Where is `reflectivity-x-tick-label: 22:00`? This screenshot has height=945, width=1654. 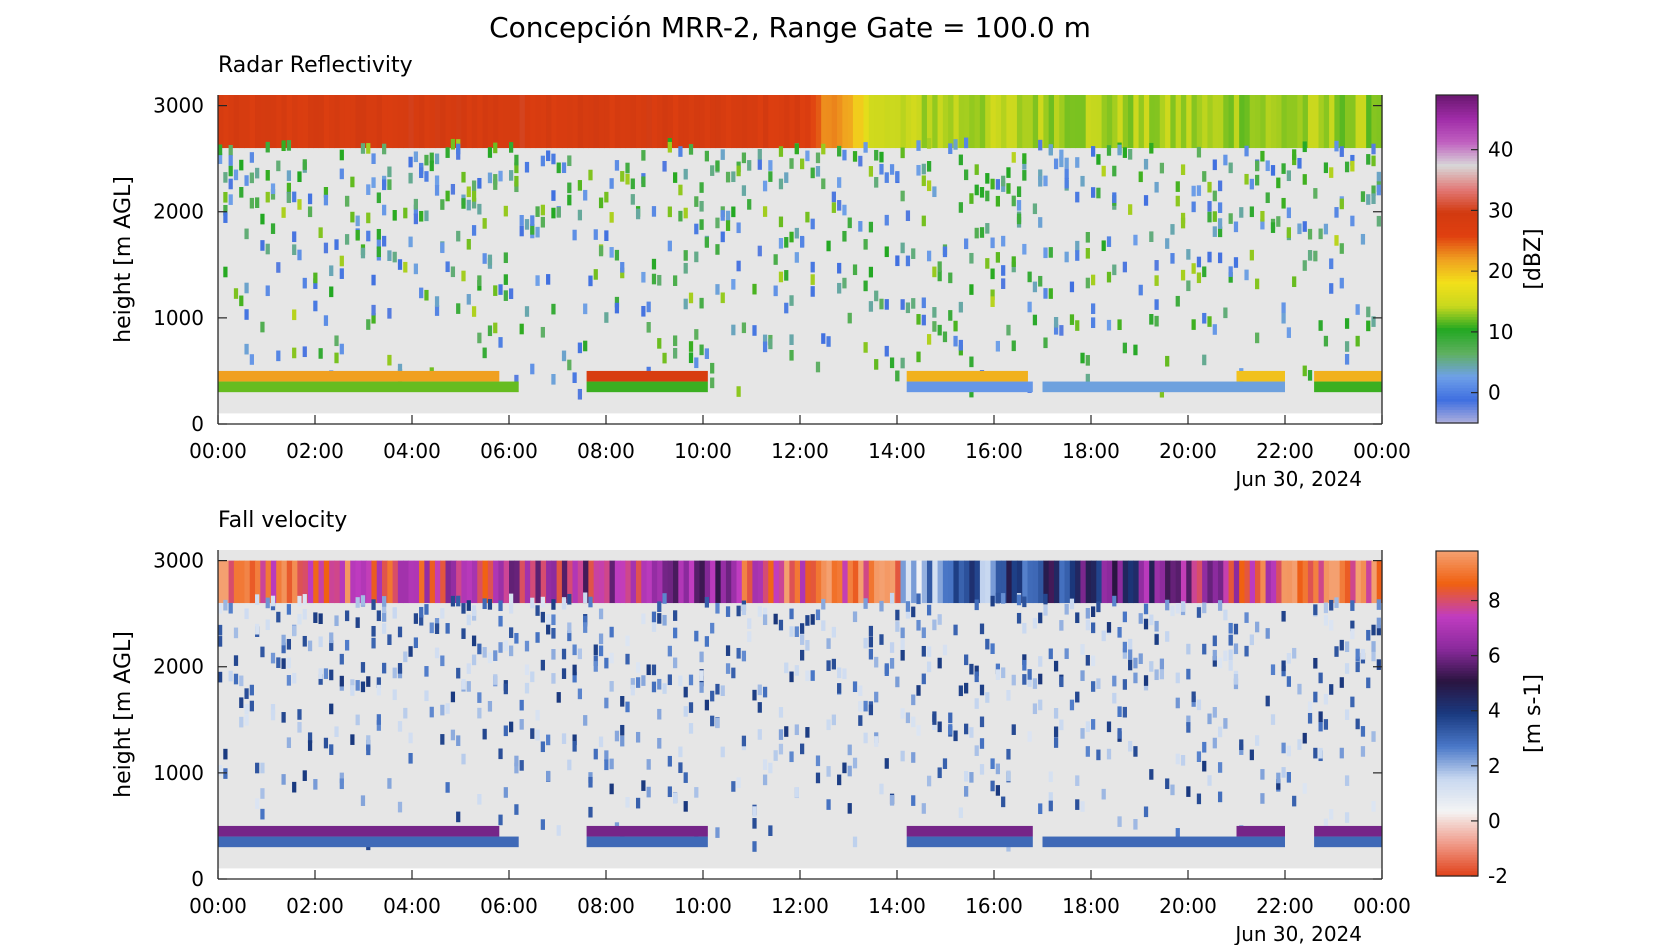 reflectivity-x-tick-label: 22:00 is located at coordinates (1285, 451).